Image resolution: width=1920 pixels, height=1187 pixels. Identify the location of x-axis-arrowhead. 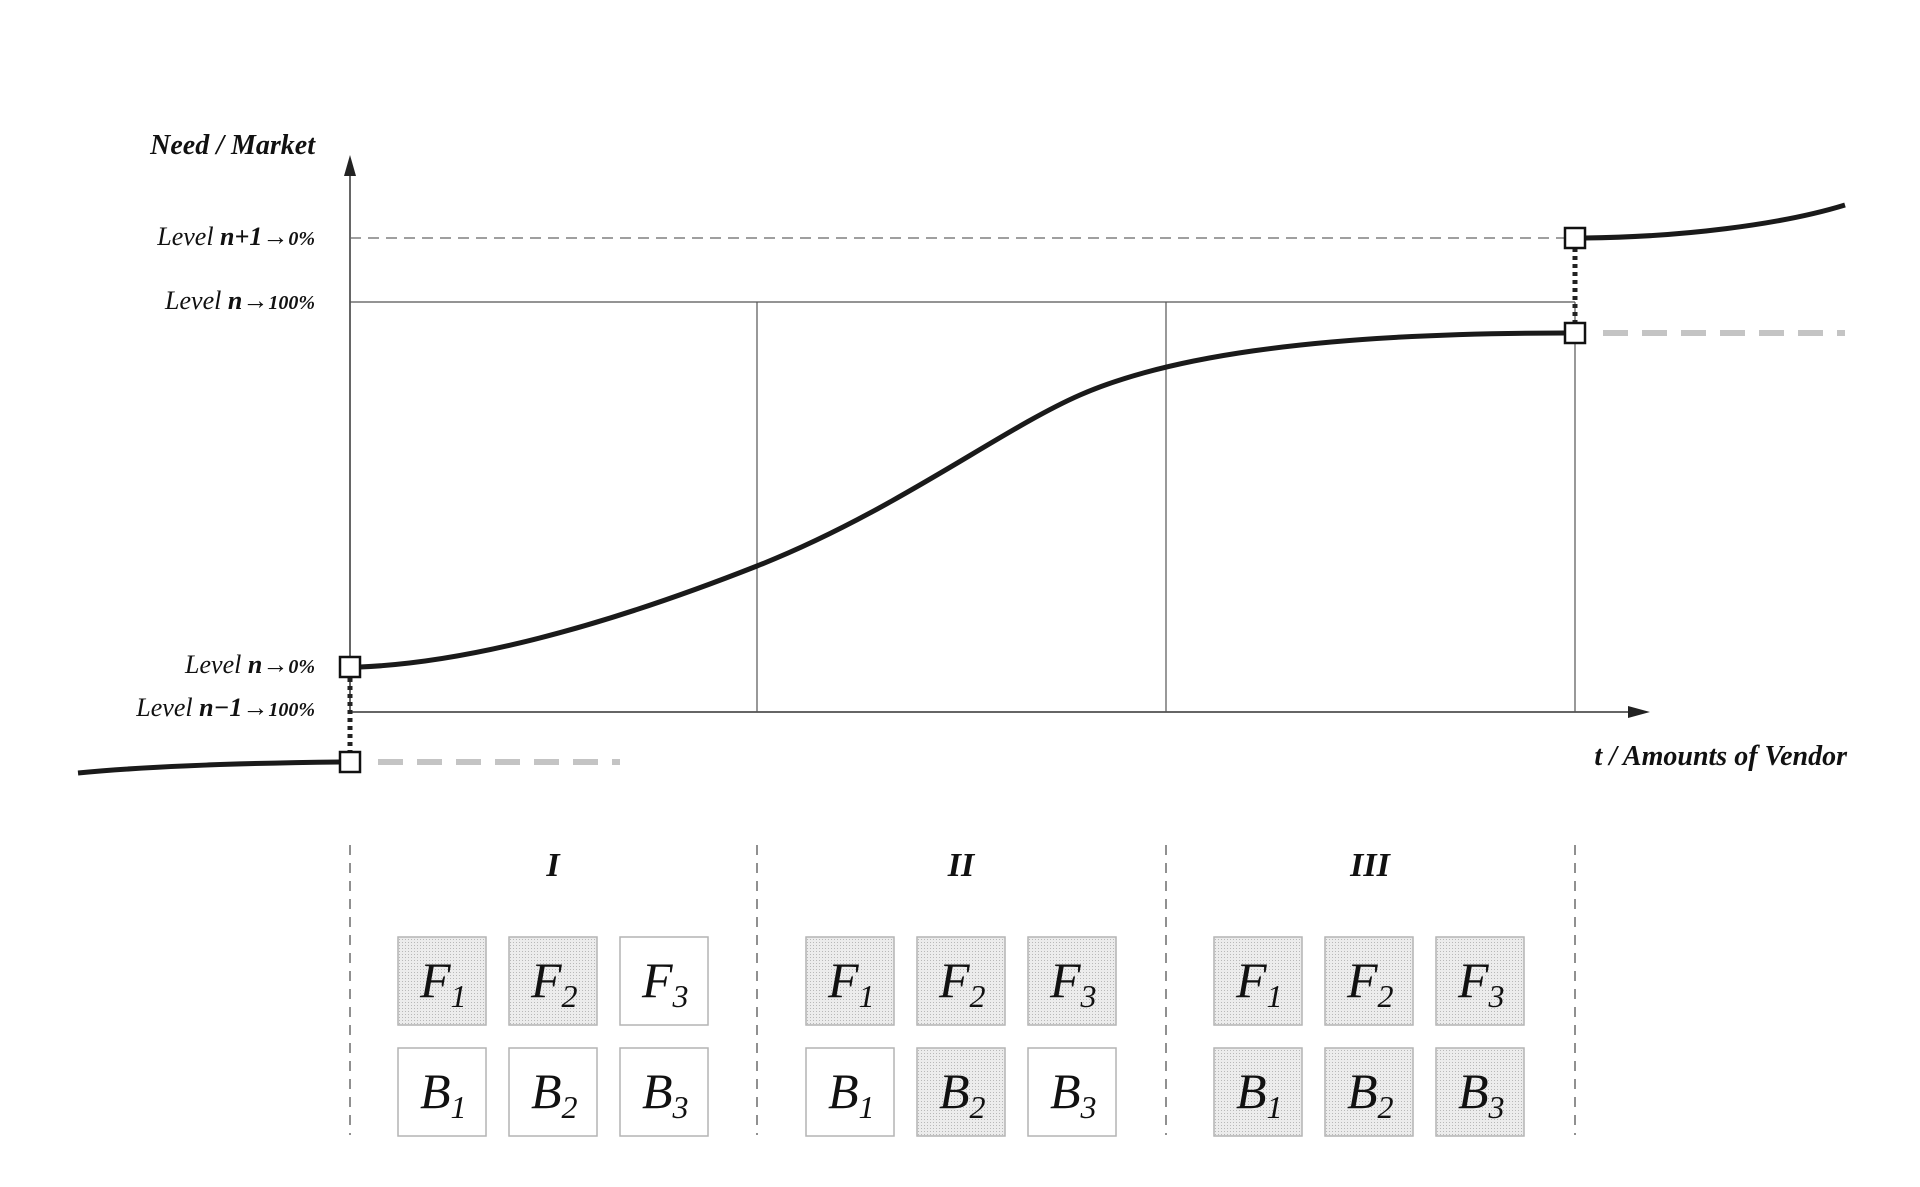
(1639, 712).